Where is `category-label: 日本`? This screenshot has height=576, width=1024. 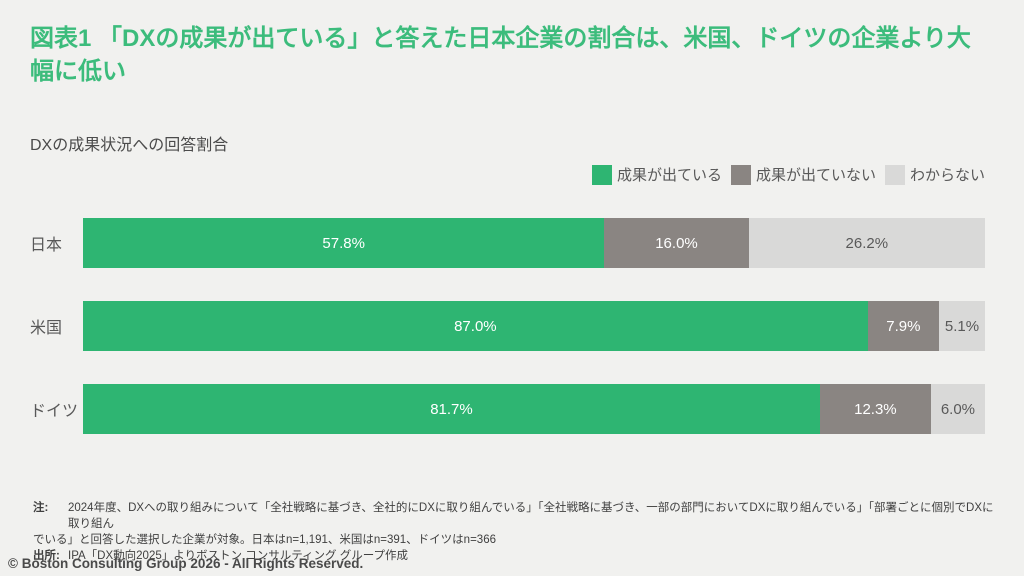
category-label: 日本 is located at coordinates (46, 245).